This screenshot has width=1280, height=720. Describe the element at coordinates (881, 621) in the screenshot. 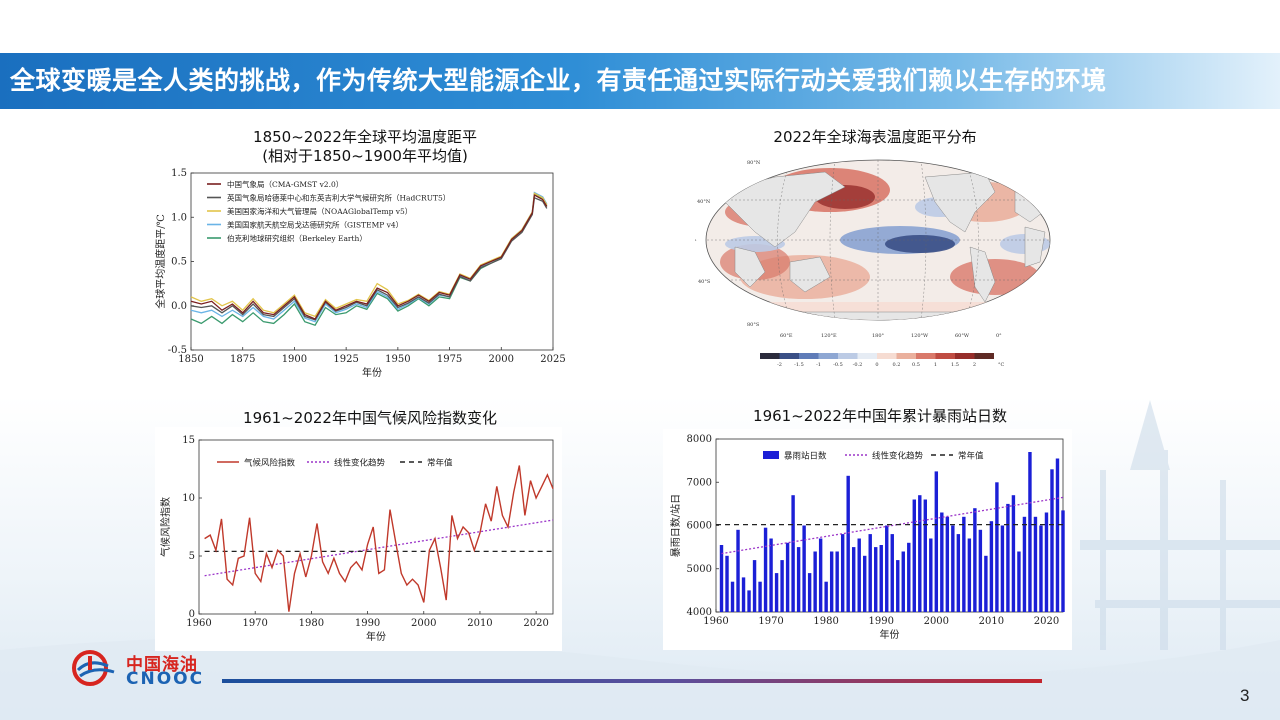

I see `rain-x-tick-label: 1990` at that location.